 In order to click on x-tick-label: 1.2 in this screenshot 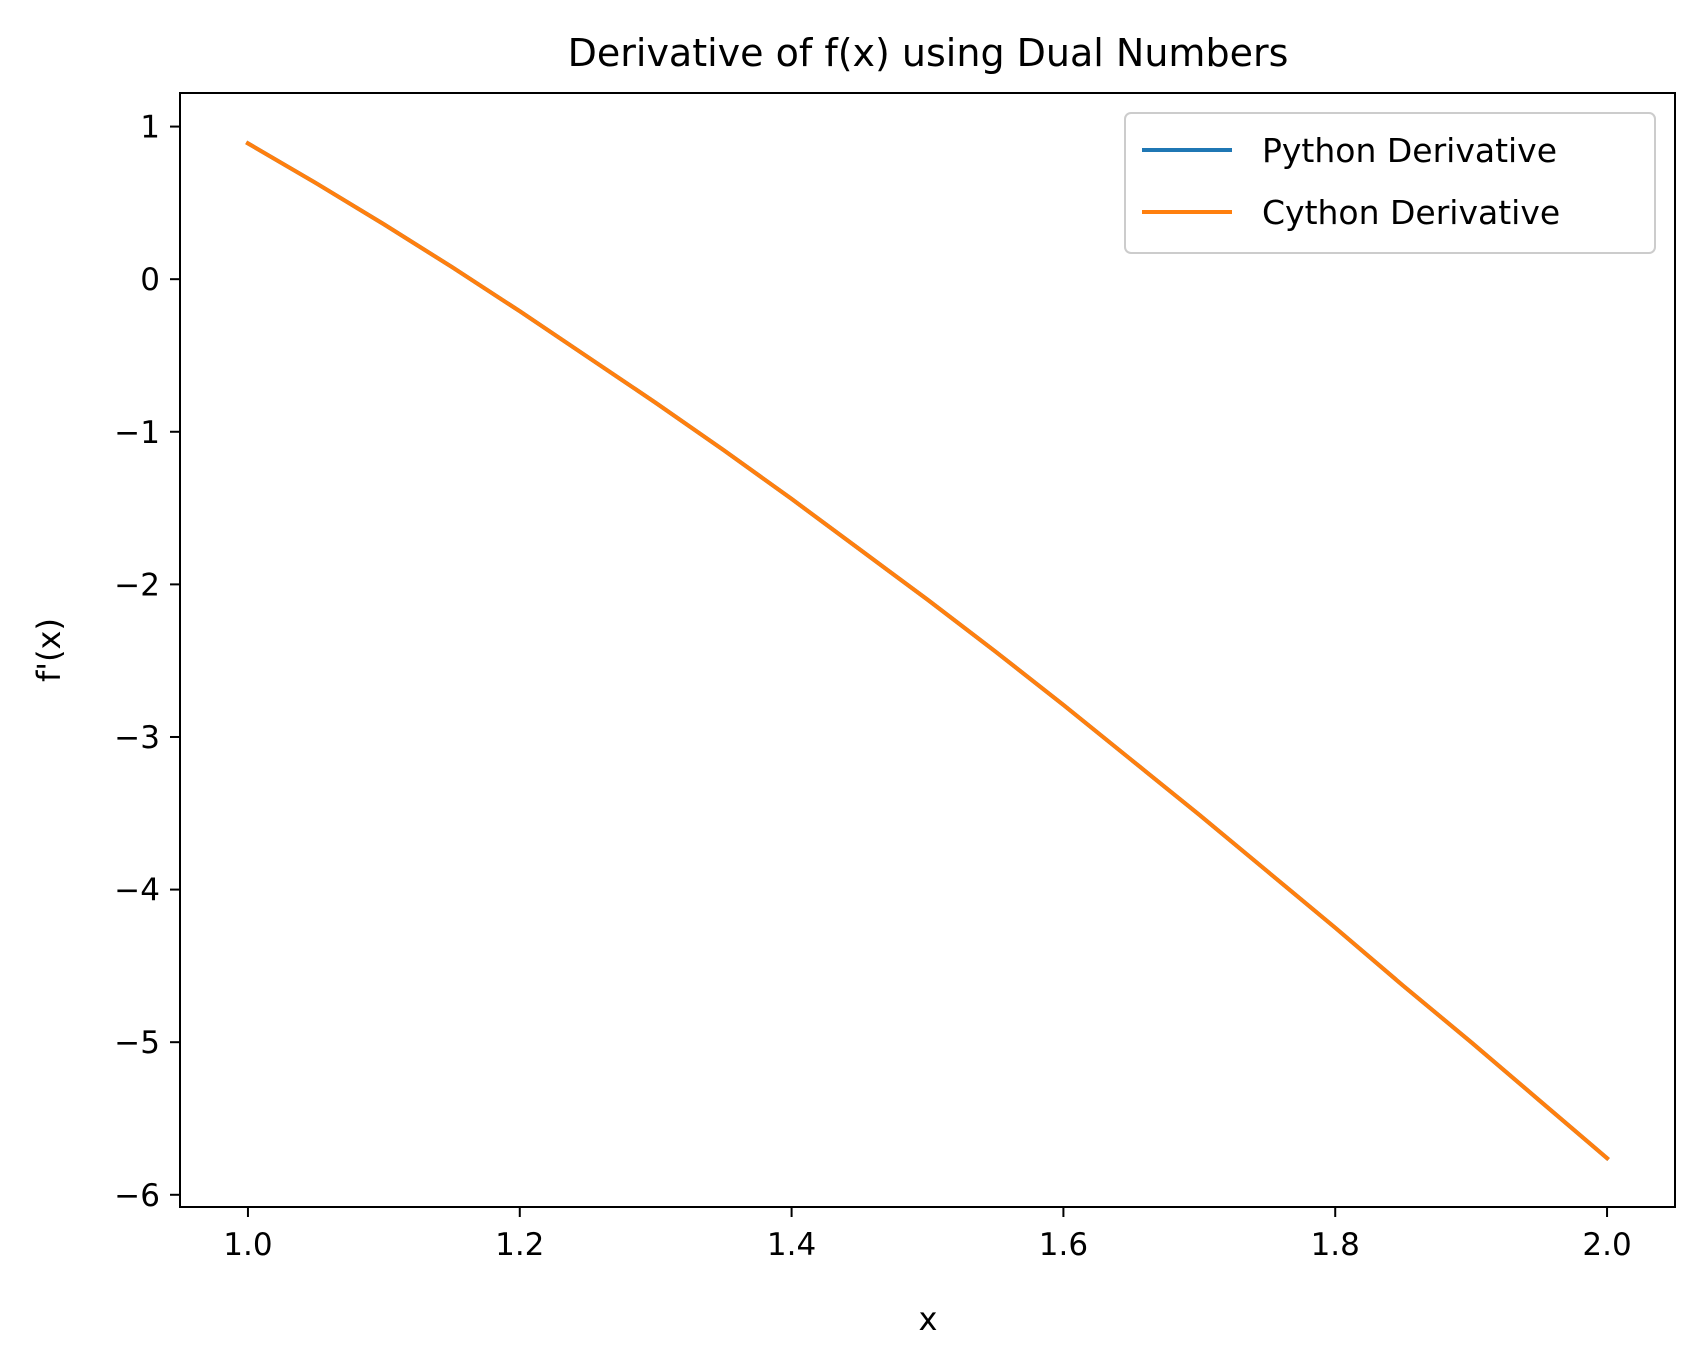, I will do `click(519, 1245)`.